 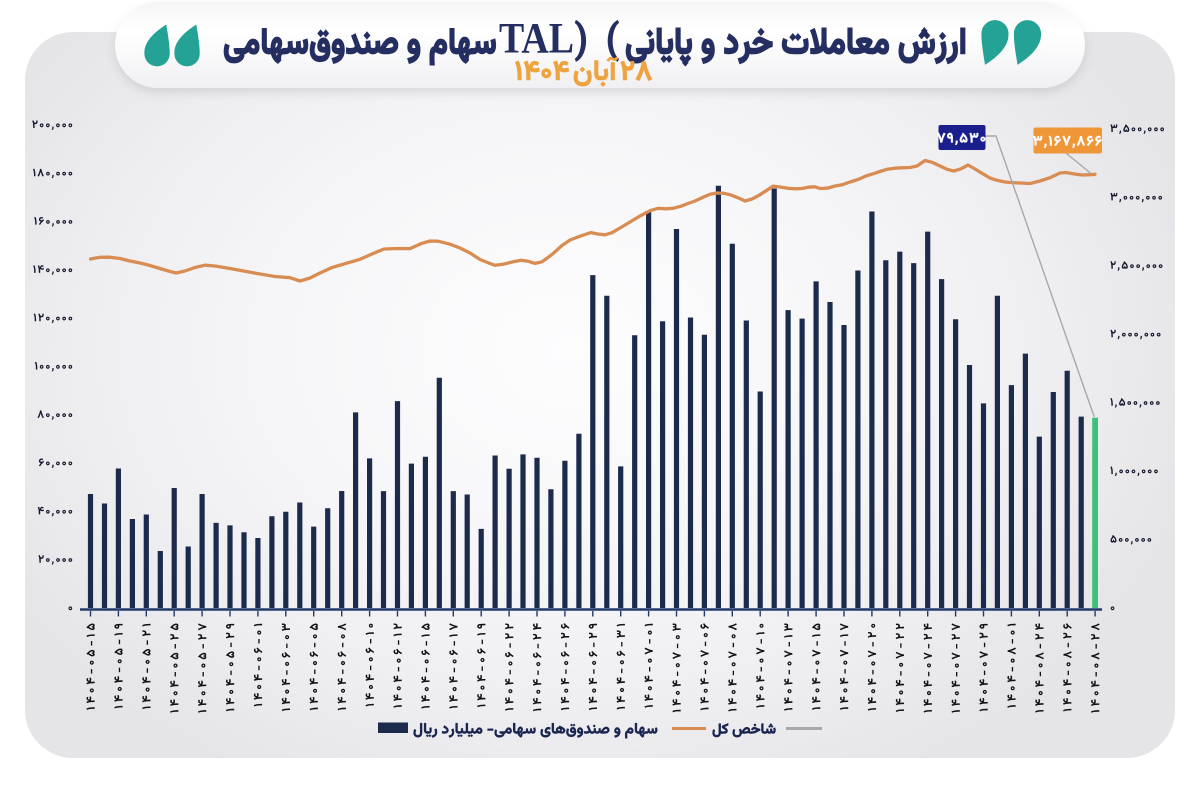 What do you see at coordinates (536, 39) in the screenshot?
I see `svg-text: TAL` at bounding box center [536, 39].